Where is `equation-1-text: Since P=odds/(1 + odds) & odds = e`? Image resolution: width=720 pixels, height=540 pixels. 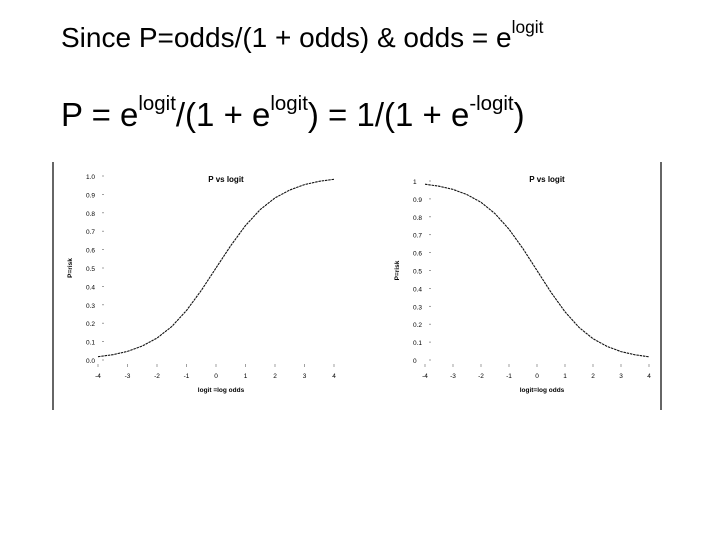
equation-1-text: Since P=odds/(1 + odds) & odds = e is located at coordinates (286, 37).